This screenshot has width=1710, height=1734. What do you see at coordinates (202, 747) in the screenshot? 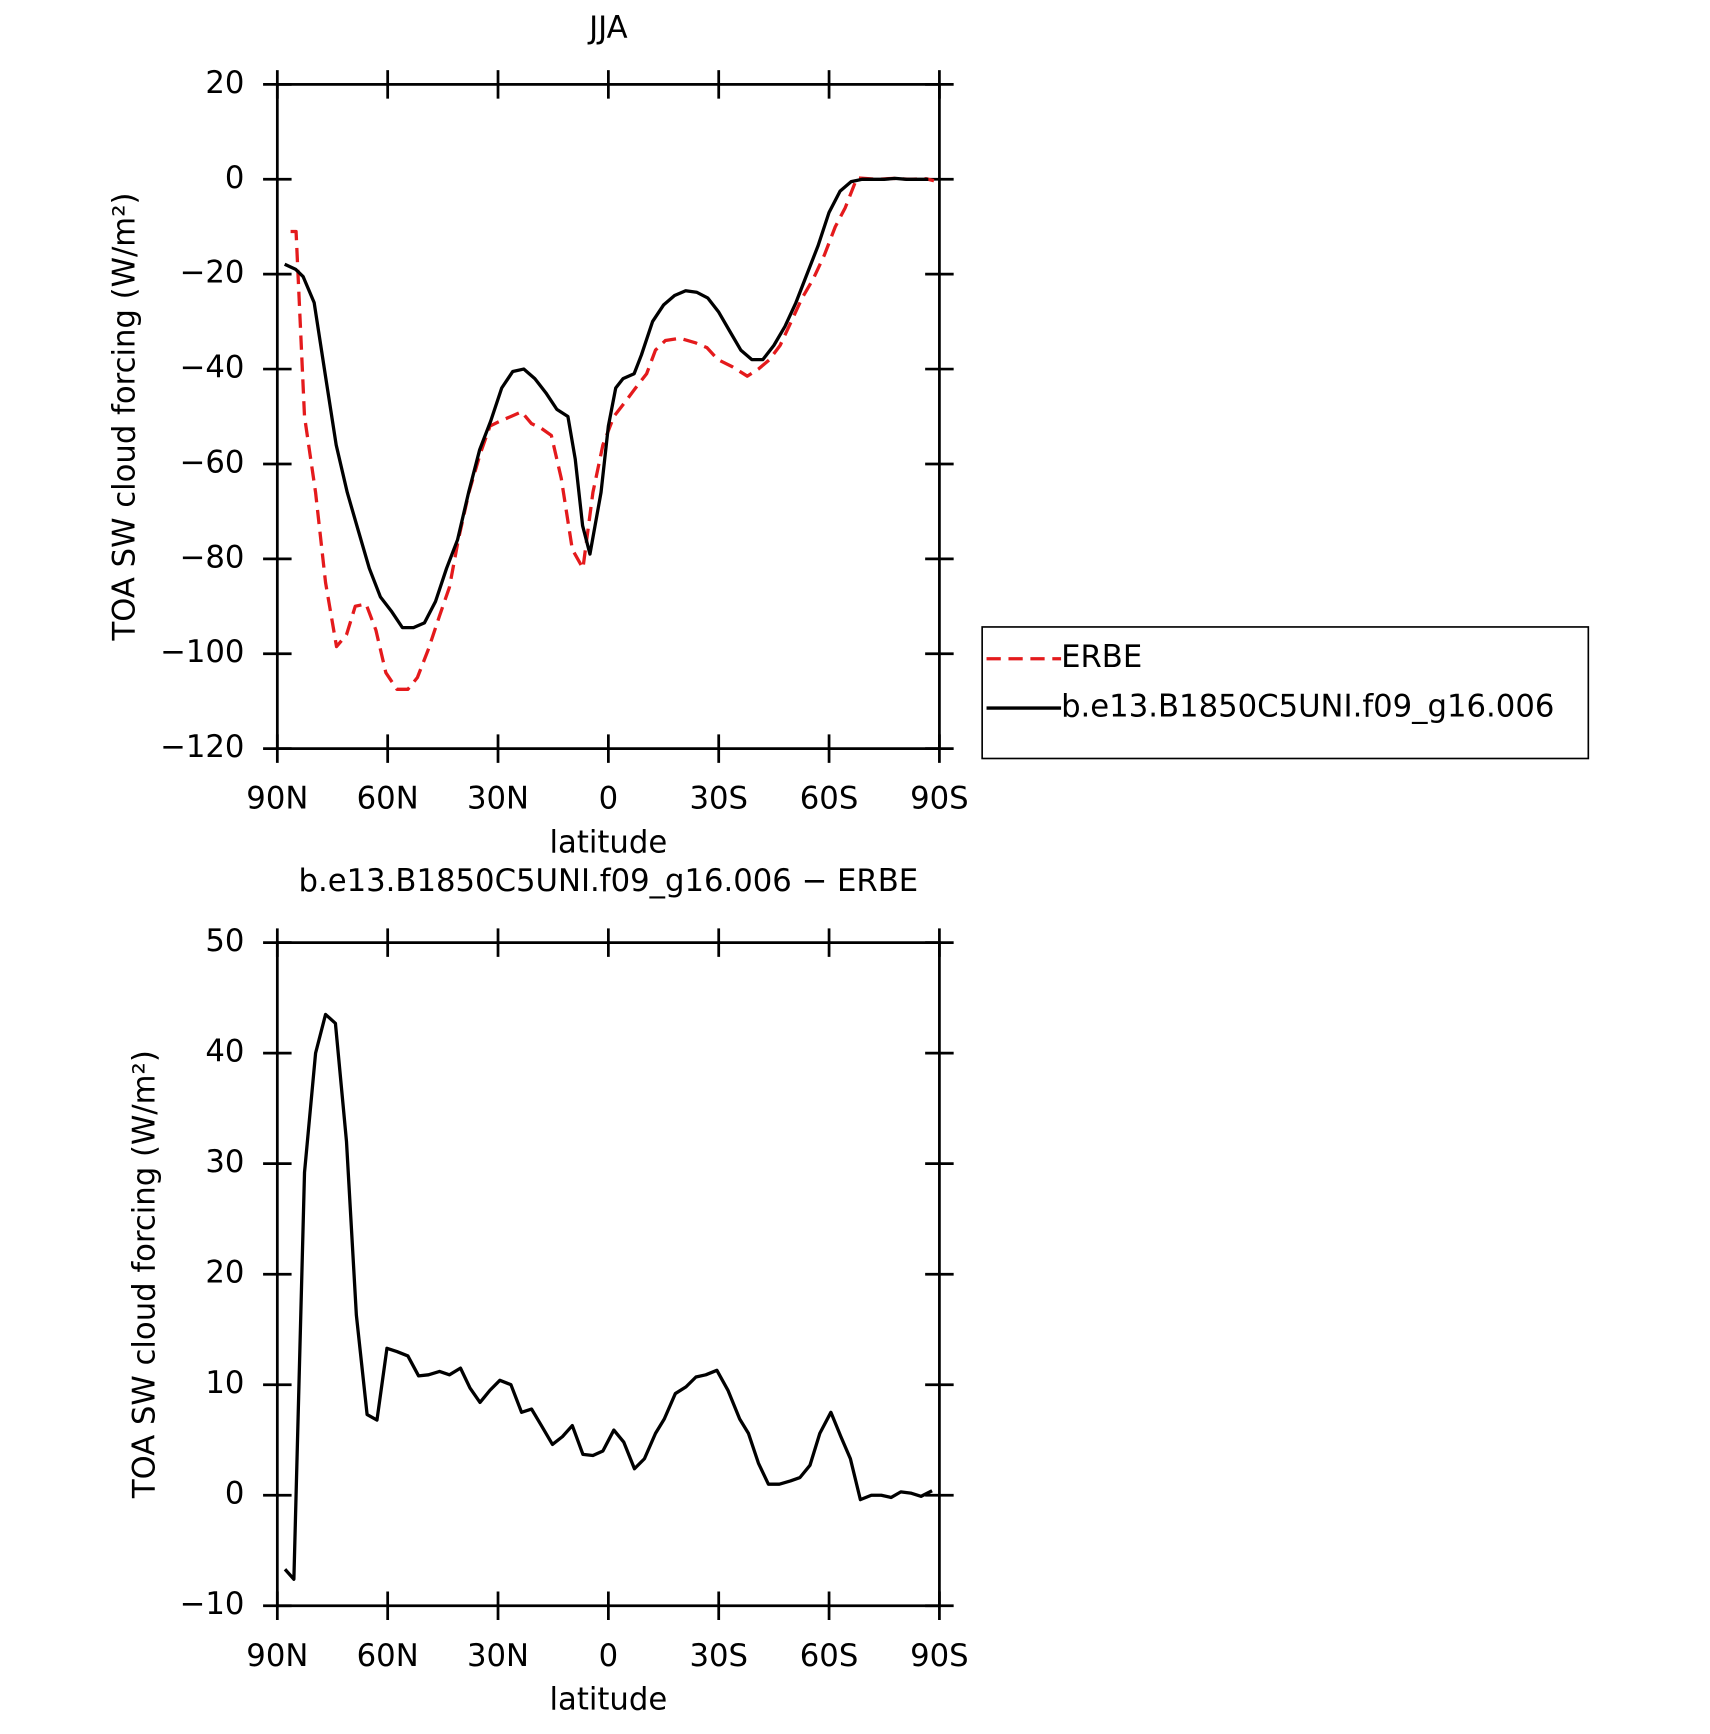
I see `y-tick-label: −120` at bounding box center [202, 747].